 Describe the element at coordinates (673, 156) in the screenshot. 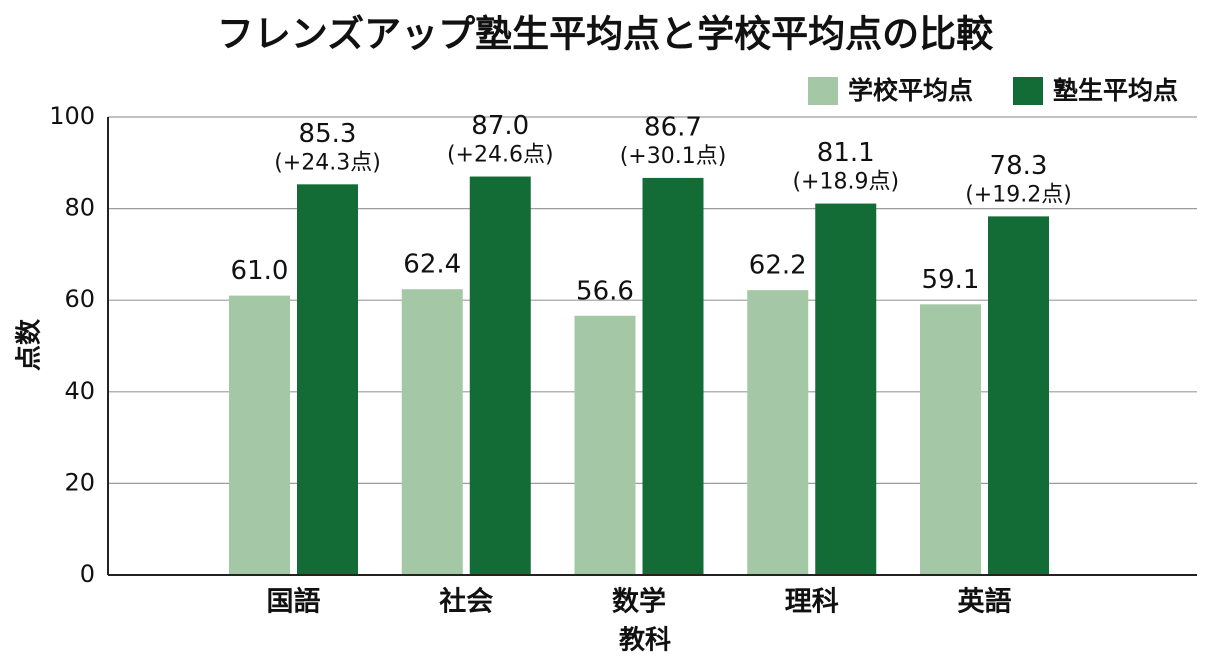

I see `juku-diff-label: (+30.1点)` at that location.